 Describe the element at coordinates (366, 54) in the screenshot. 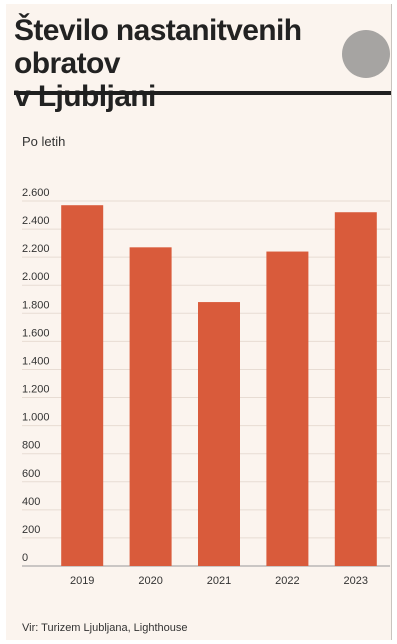

I see `overlay-circle-button` at that location.